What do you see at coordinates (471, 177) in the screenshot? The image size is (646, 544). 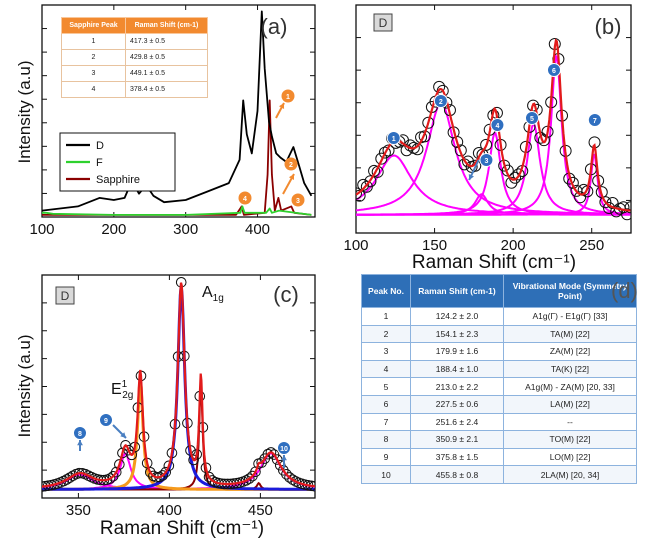 I see `peak-badge-3-arrow-head` at bounding box center [471, 177].